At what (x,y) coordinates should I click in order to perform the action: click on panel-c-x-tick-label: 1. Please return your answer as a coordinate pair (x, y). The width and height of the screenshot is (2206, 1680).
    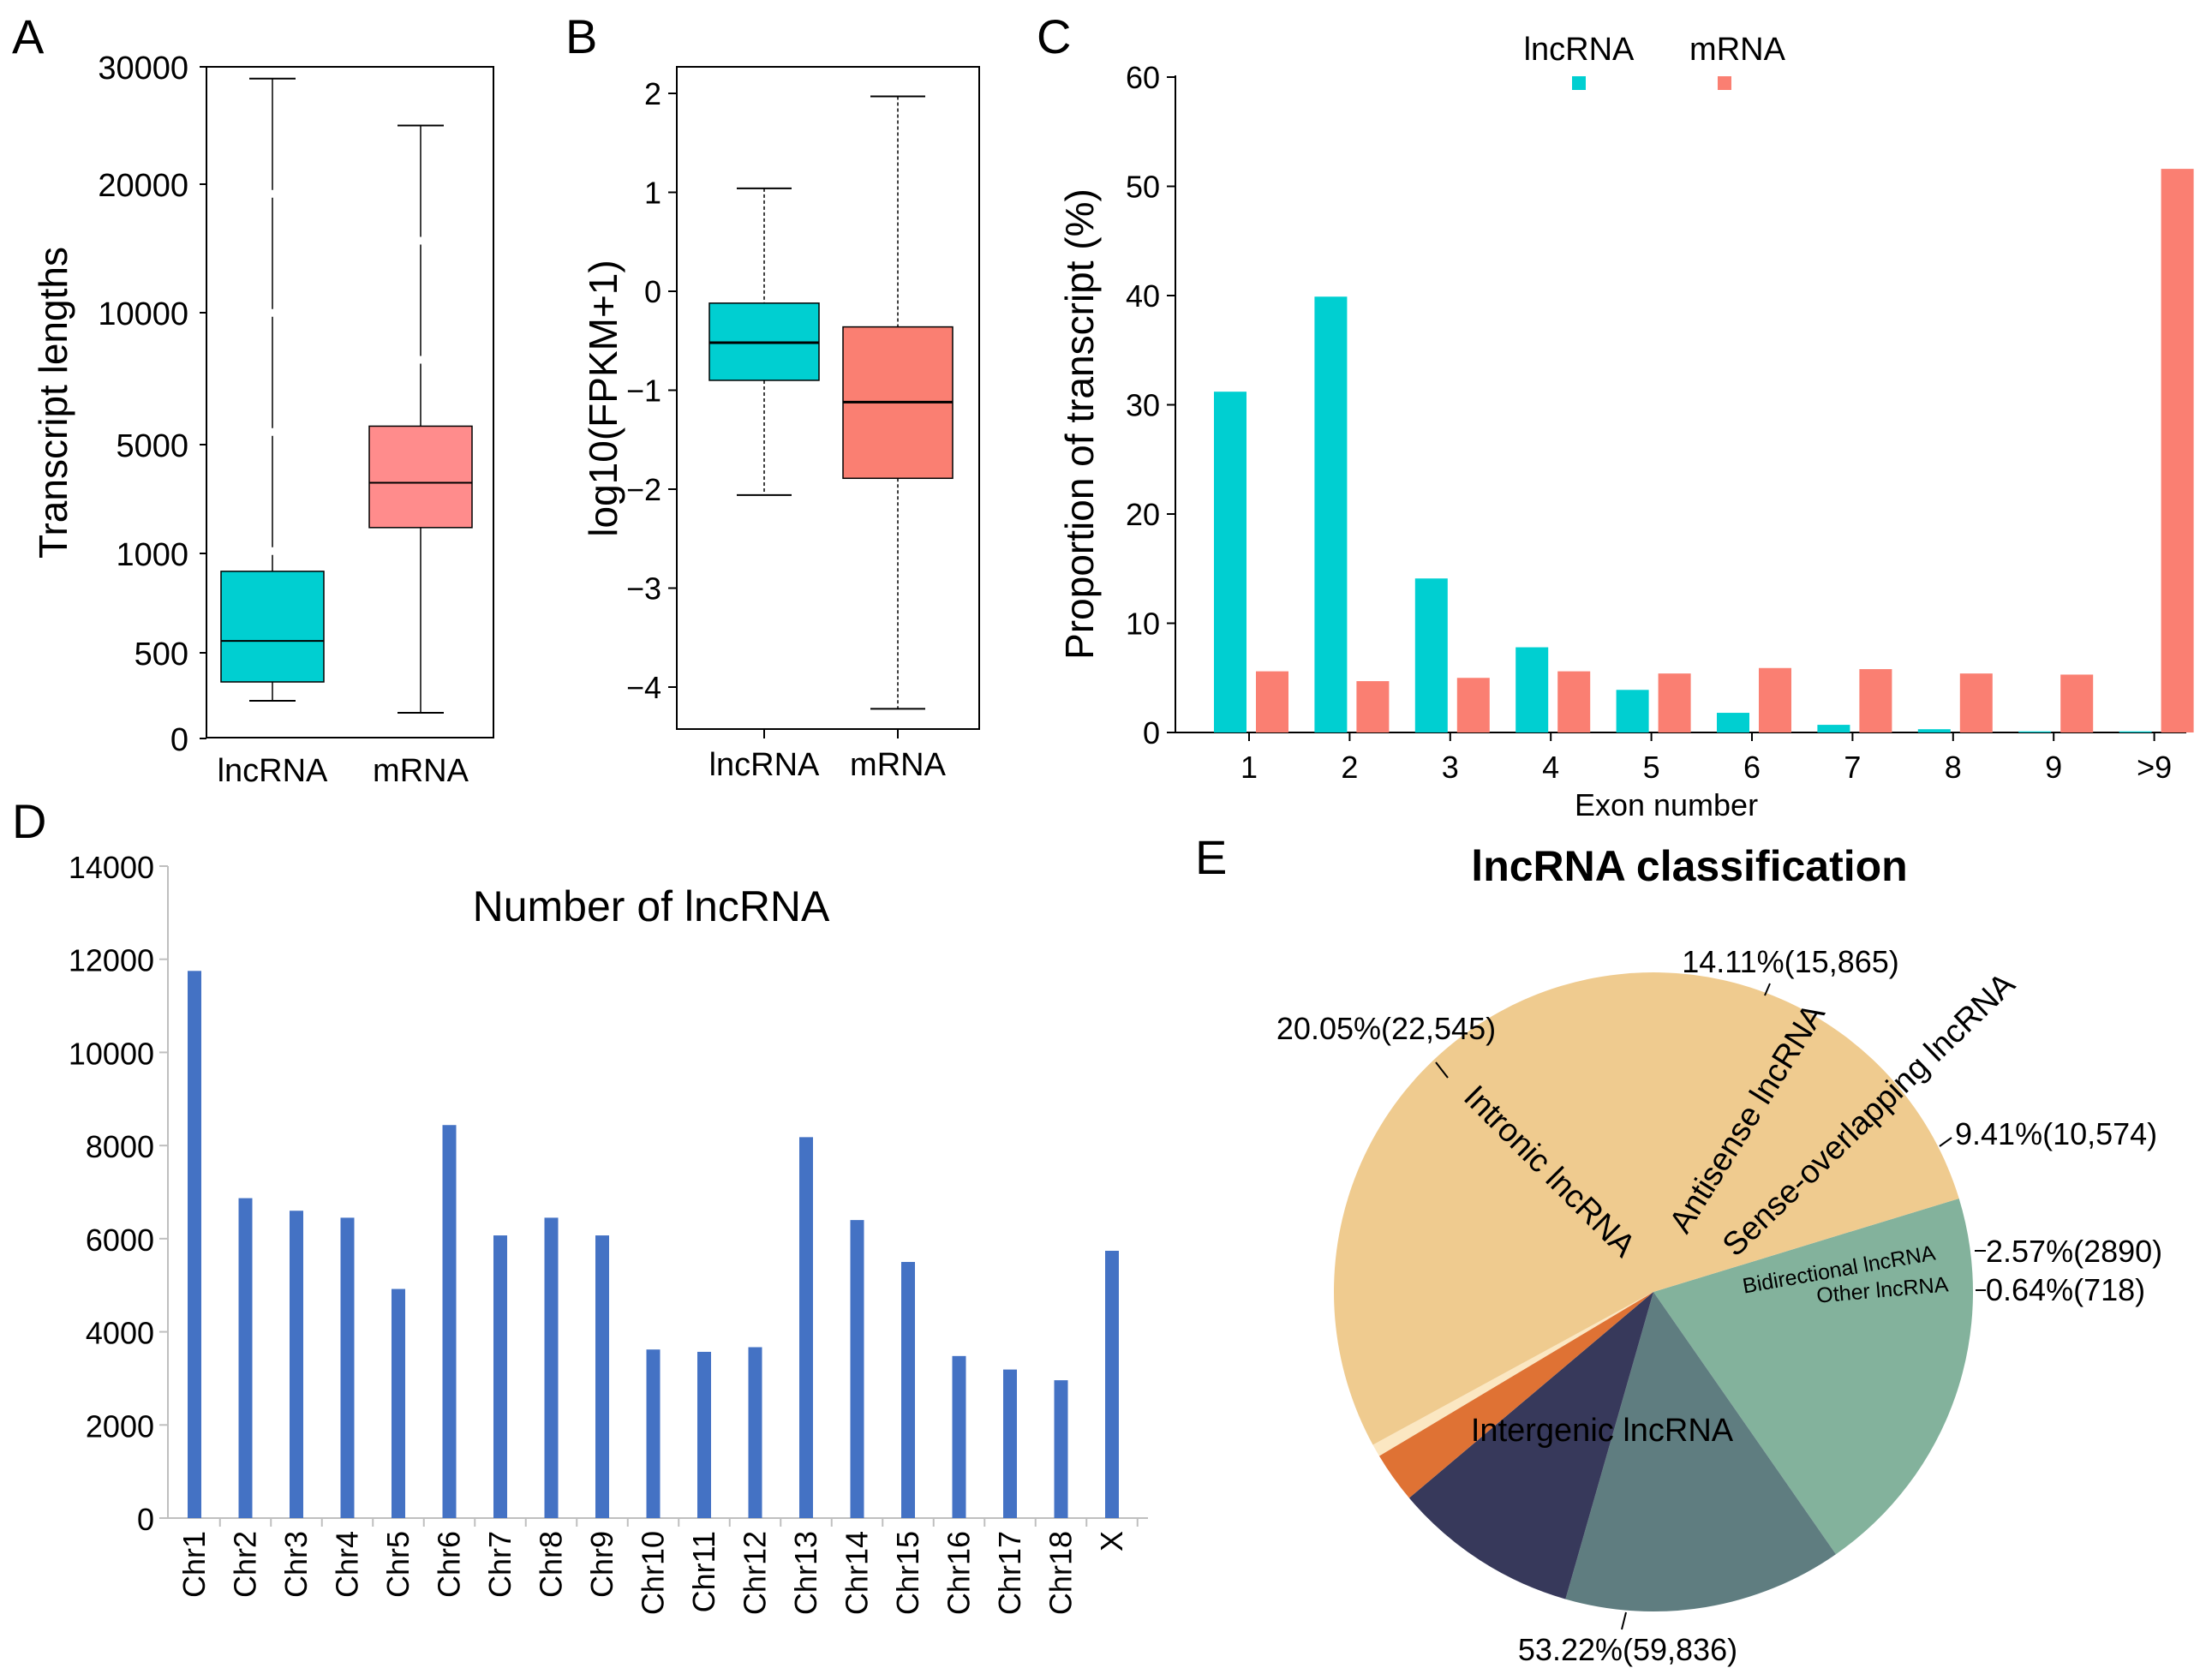
    Looking at the image, I should click on (1249, 767).